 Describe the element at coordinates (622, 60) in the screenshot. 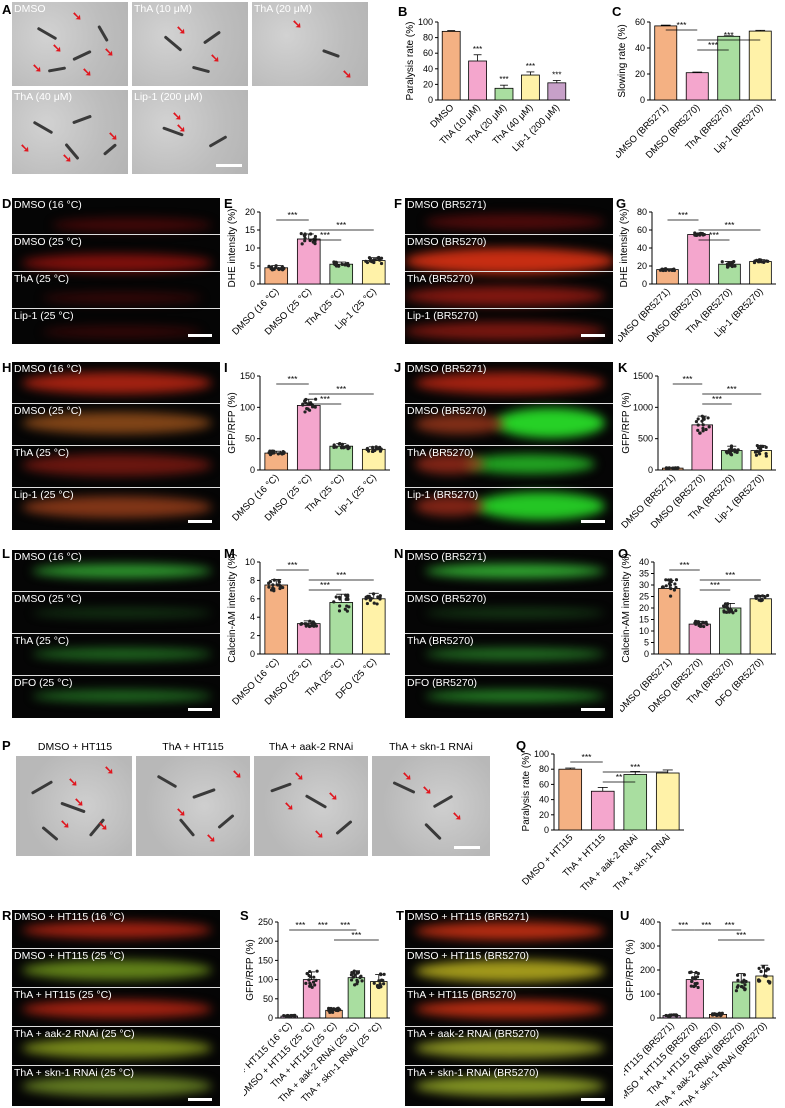

I see `y-axis-label: Slowing rate (%)` at that location.